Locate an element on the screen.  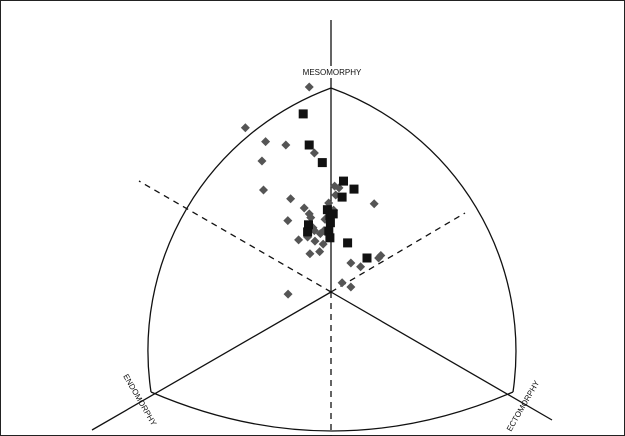
dashed-axis-upper-left is located at coordinates (235, 236).